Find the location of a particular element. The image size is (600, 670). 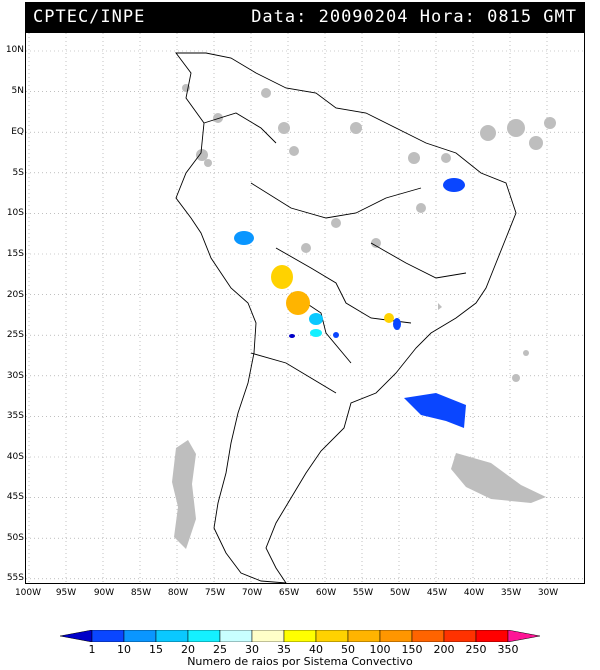

lat-label: 15S is located at coordinates (15, 254).